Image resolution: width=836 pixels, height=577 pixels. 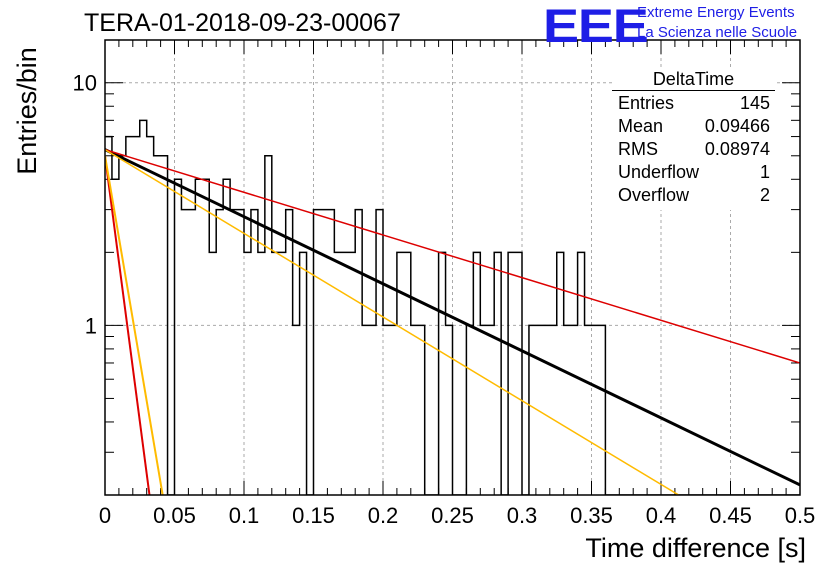 What do you see at coordinates (638, 149) in the screenshot?
I see `stats-key: RMS` at bounding box center [638, 149].